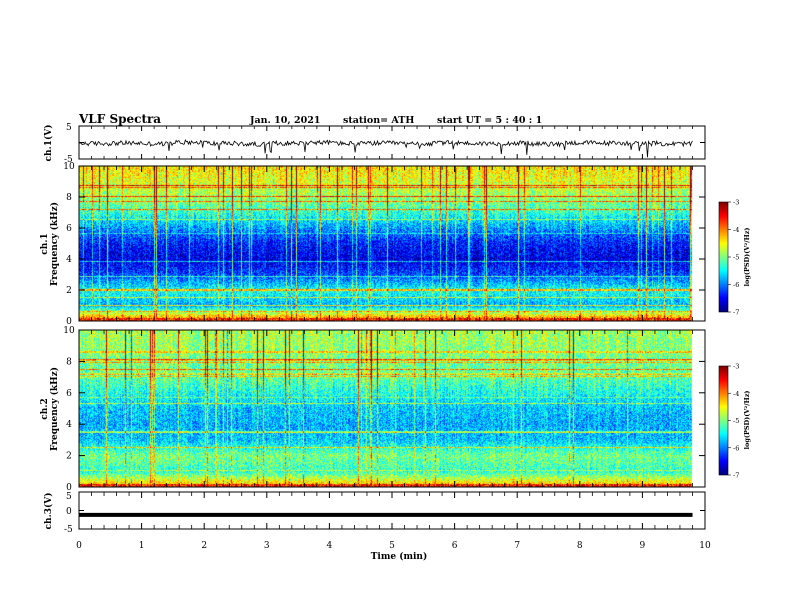  What do you see at coordinates (119, 119) in the screenshot?
I see `figure-title: VLF Spectra` at bounding box center [119, 119].